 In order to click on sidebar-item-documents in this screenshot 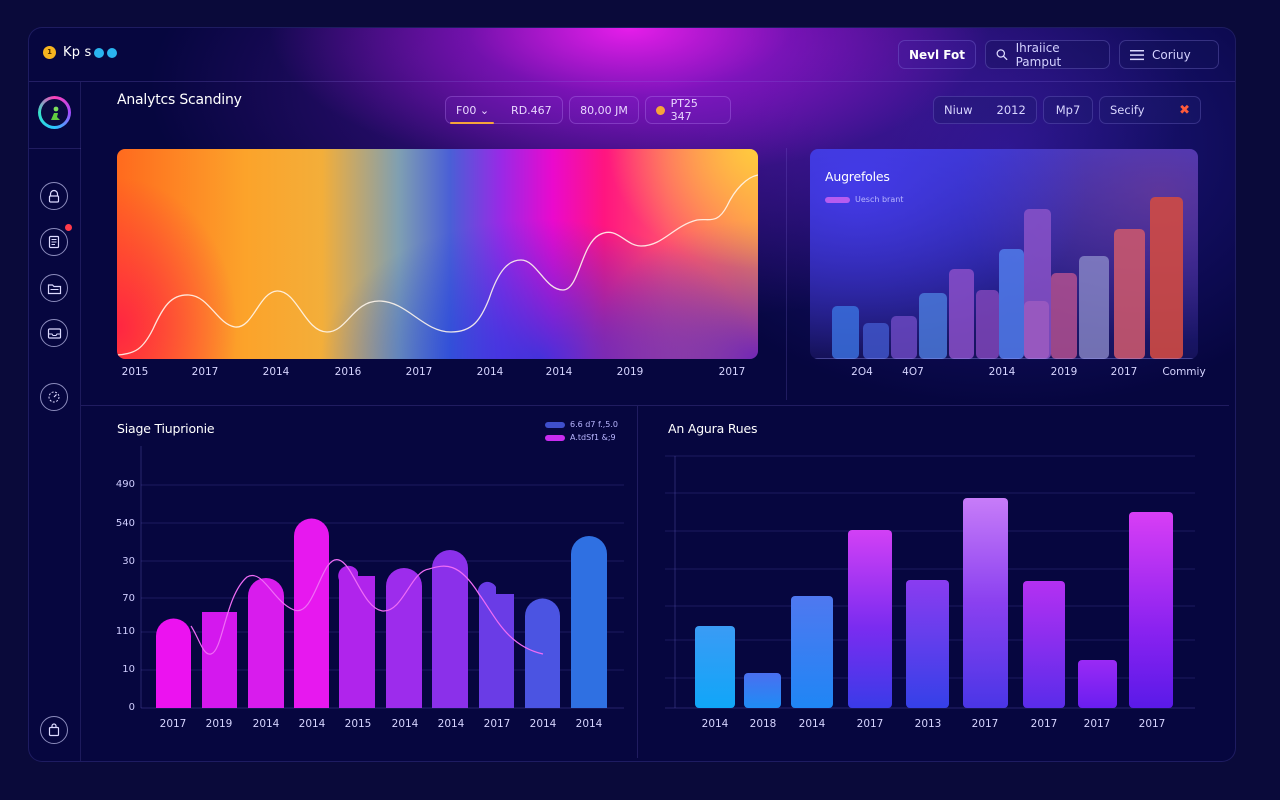, I will do `click(56, 240)`.